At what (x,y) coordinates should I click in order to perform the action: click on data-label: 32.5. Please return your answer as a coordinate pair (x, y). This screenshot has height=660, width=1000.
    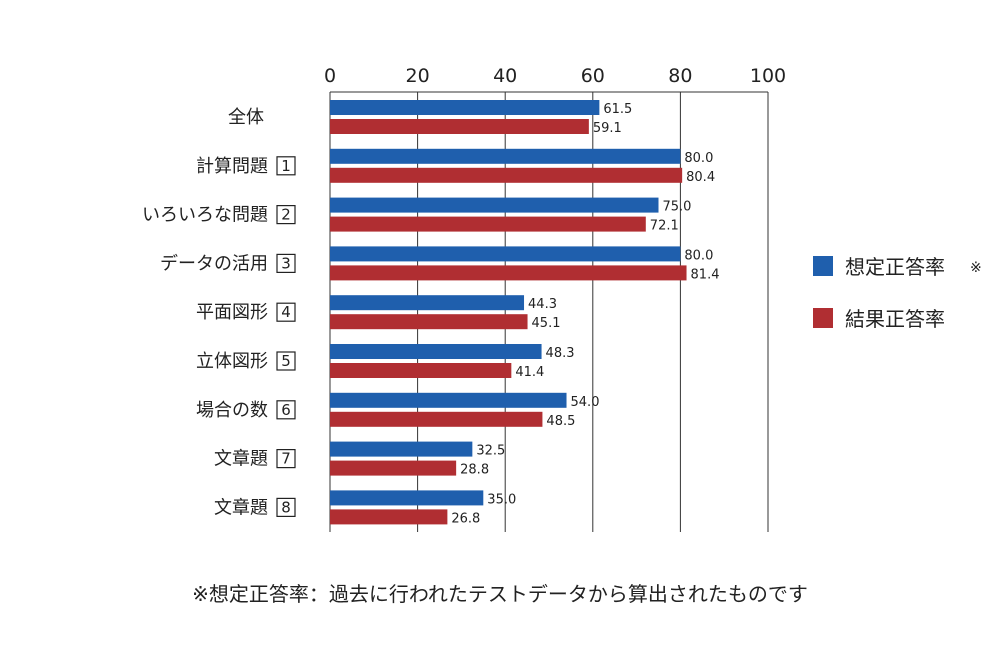
    Looking at the image, I should click on (490, 451).